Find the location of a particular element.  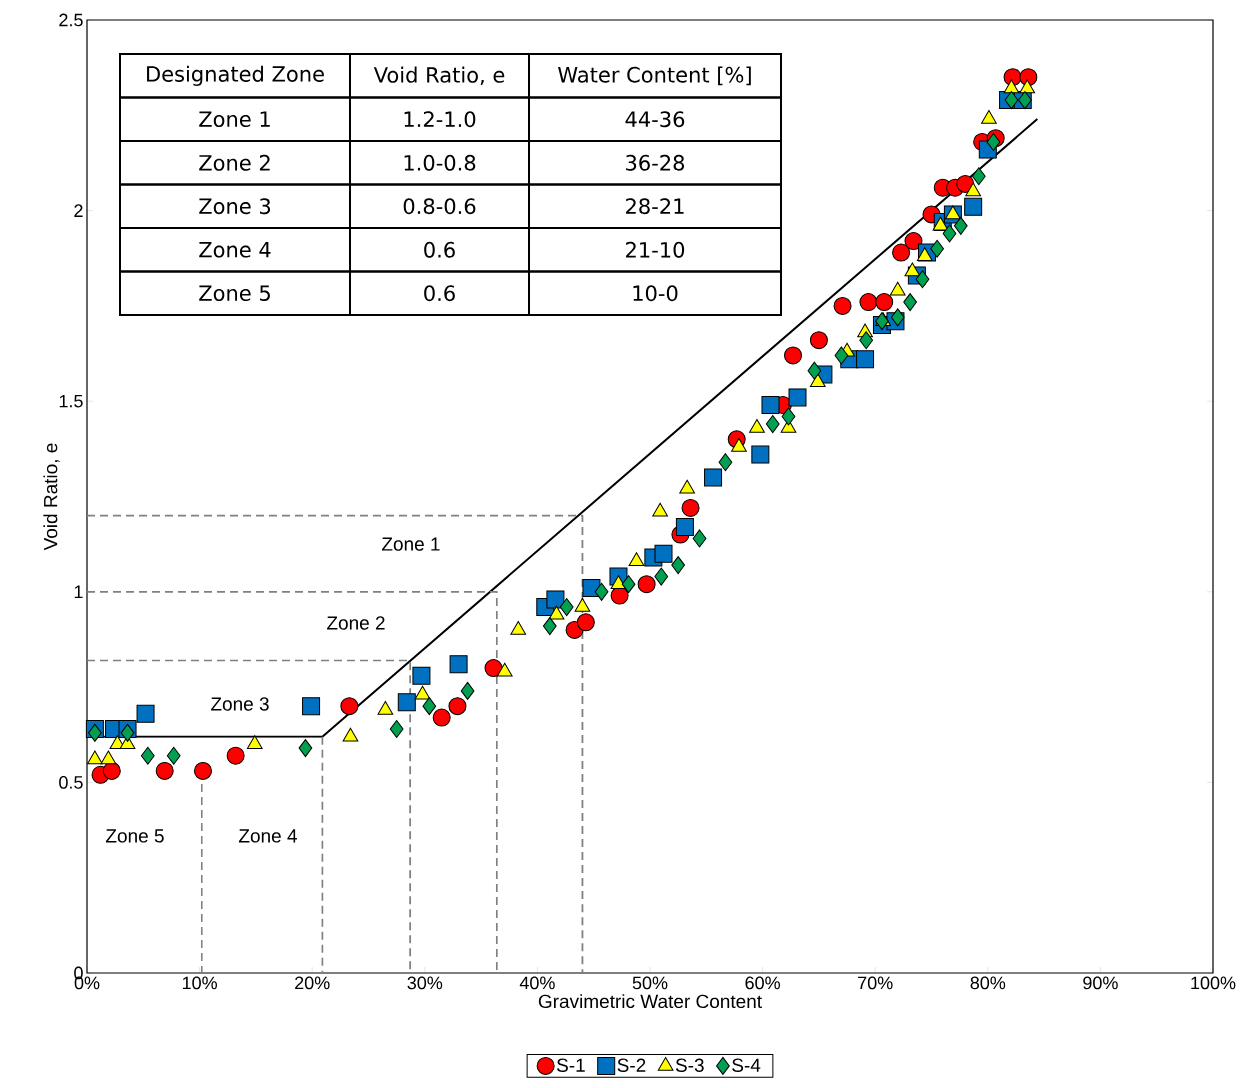

x-tick-label: 20% is located at coordinates (312, 983).